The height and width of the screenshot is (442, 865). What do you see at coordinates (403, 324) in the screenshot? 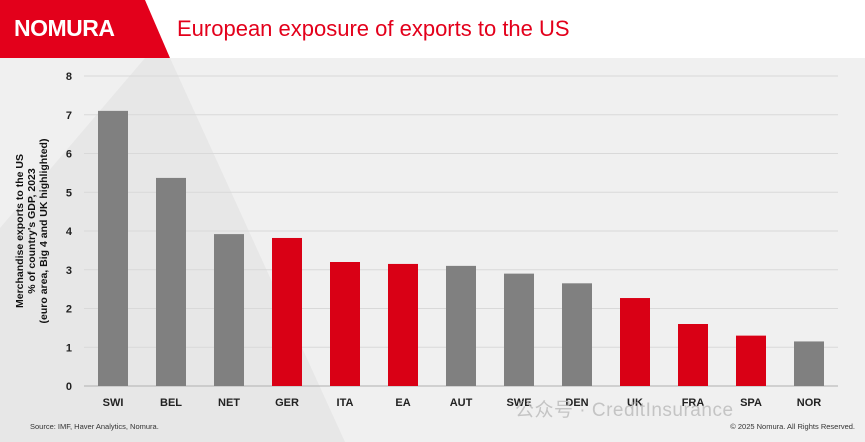
I see `bar-ea` at bounding box center [403, 324].